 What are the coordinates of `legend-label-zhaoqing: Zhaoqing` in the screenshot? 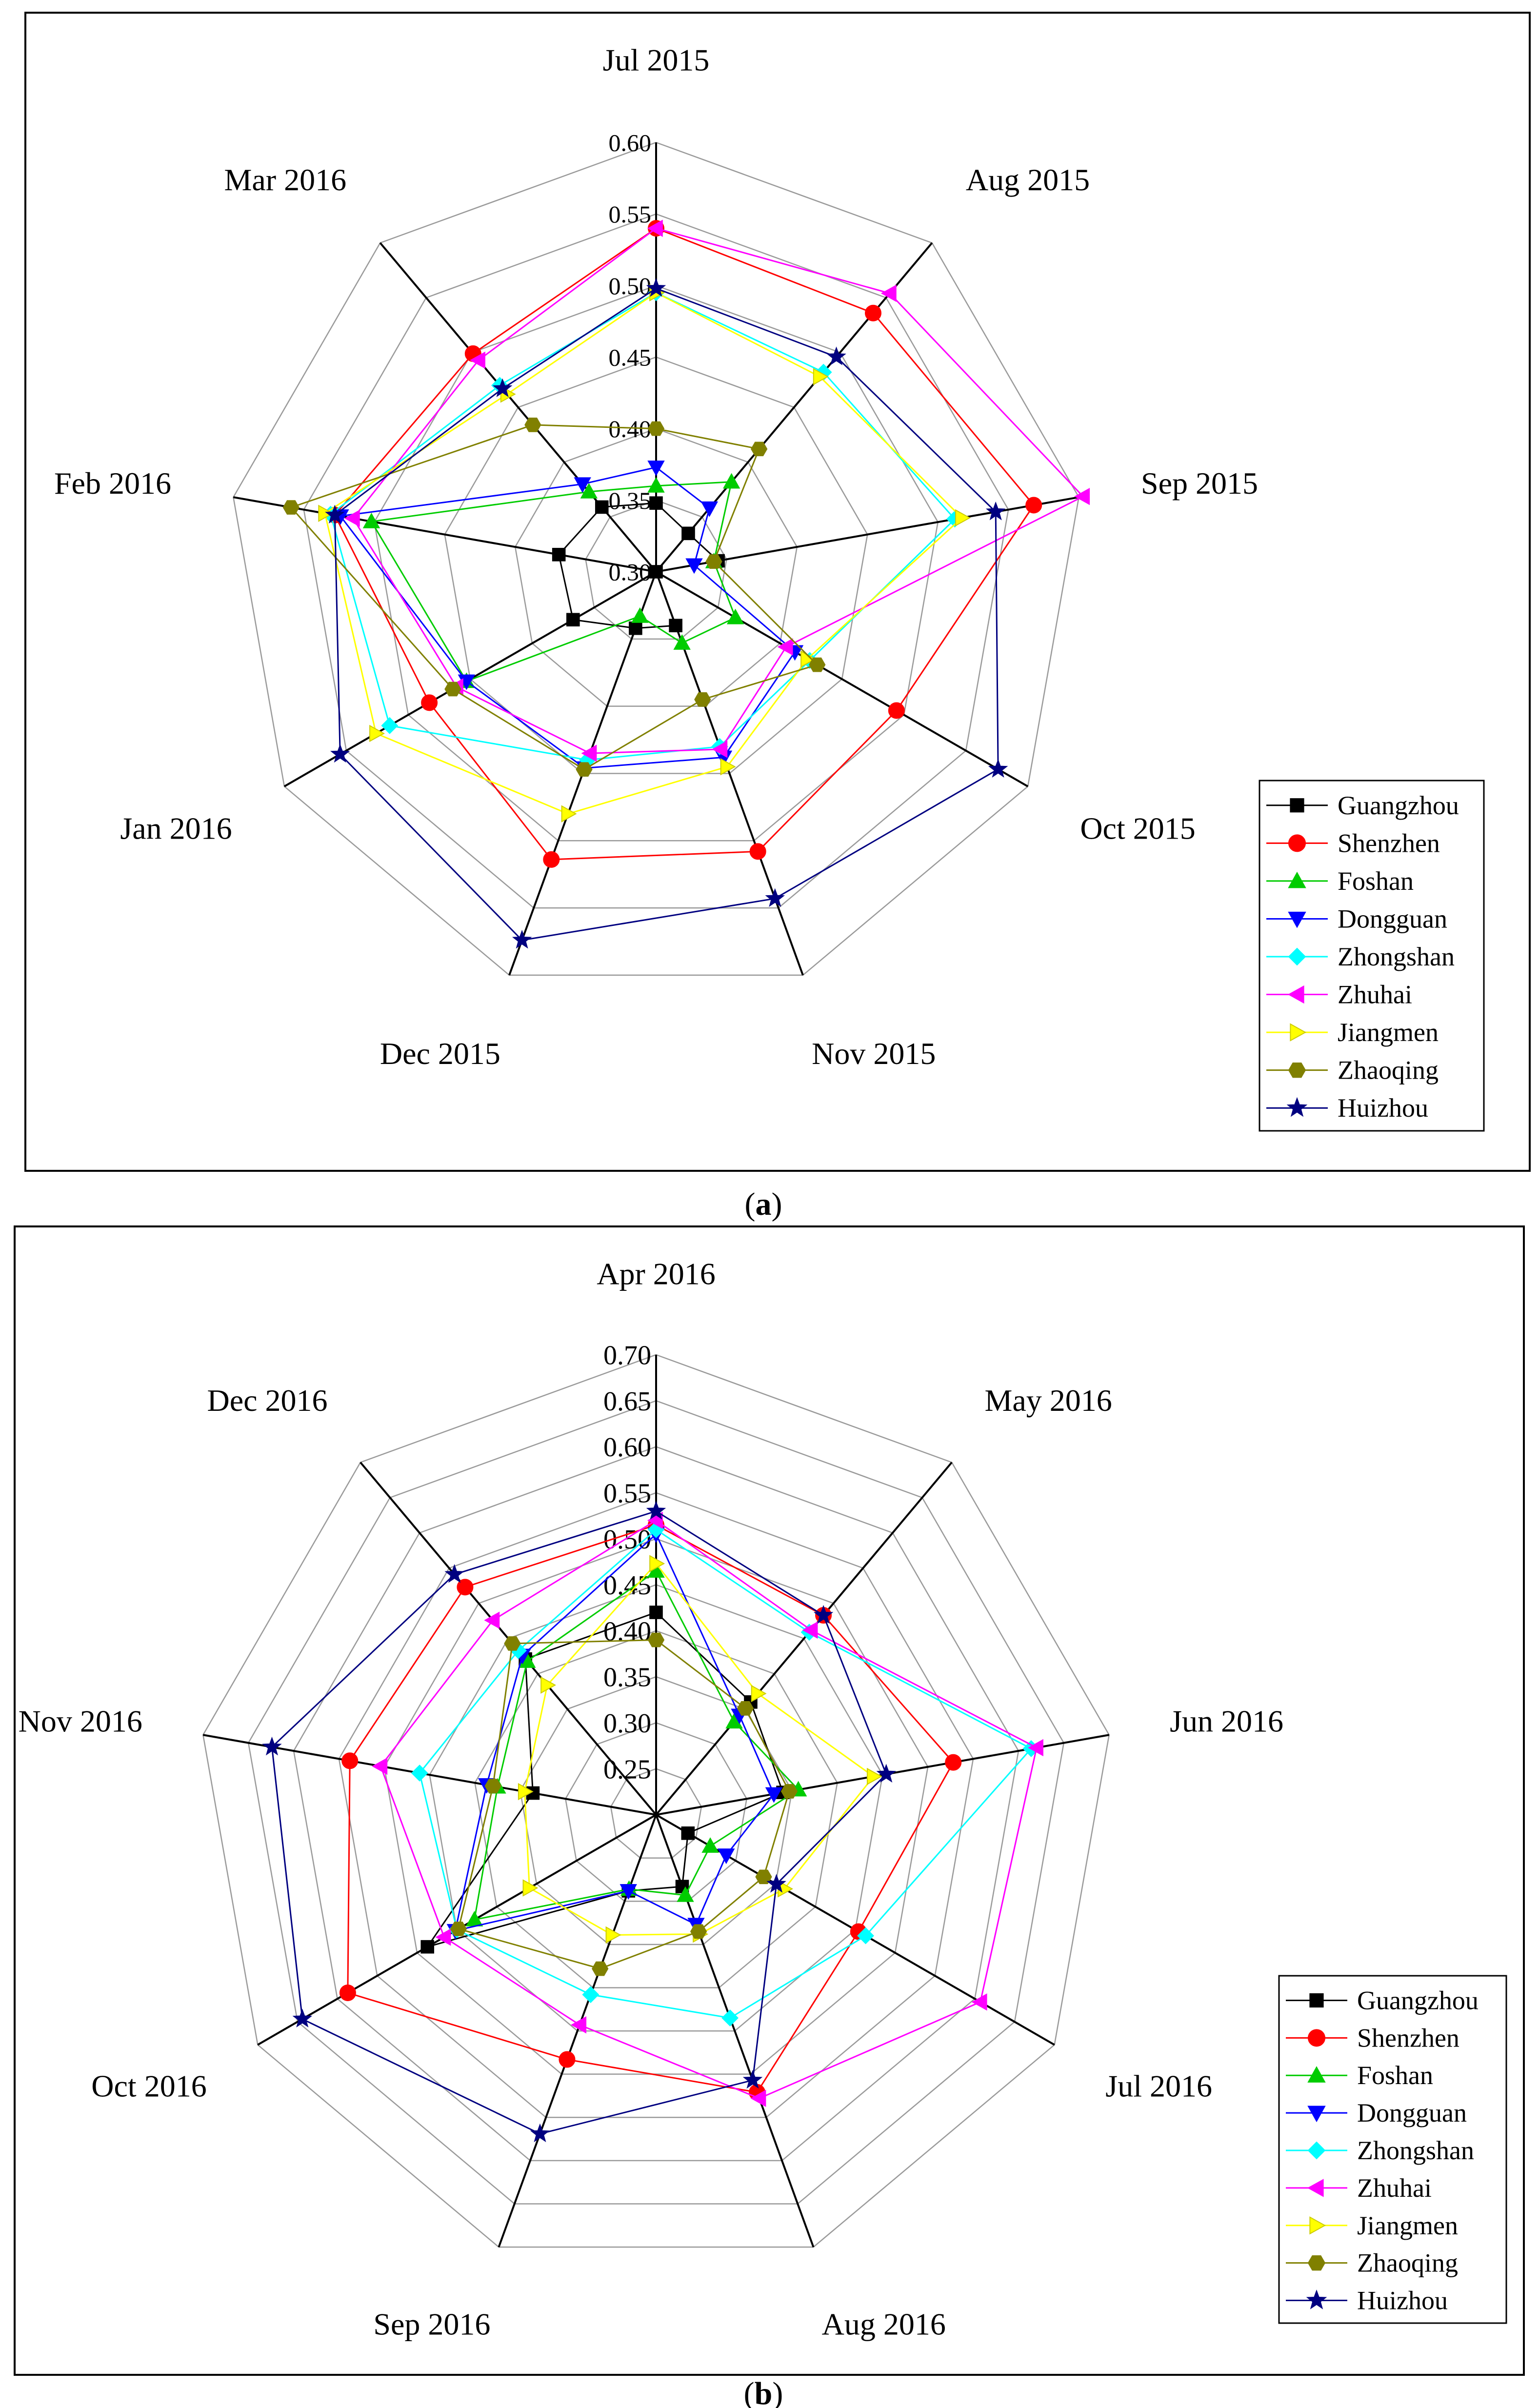 It's located at (1388, 1070).